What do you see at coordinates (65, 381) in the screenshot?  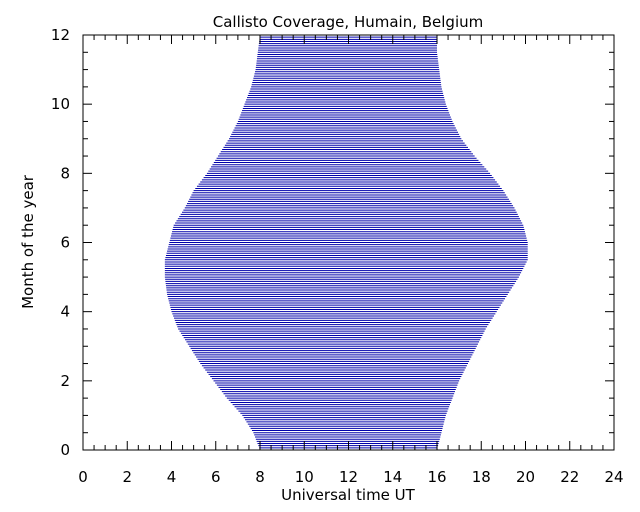 I see `y-tick-label: 2` at bounding box center [65, 381].